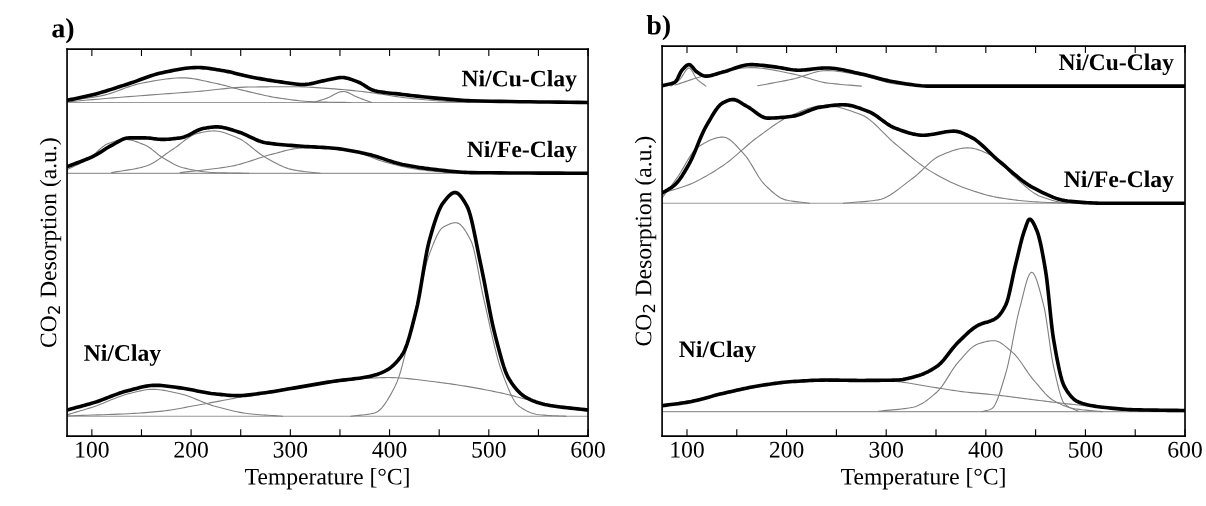 This screenshot has height=506, width=1206. Describe the element at coordinates (63, 31) in the screenshot. I see `chart-title: a)` at that location.